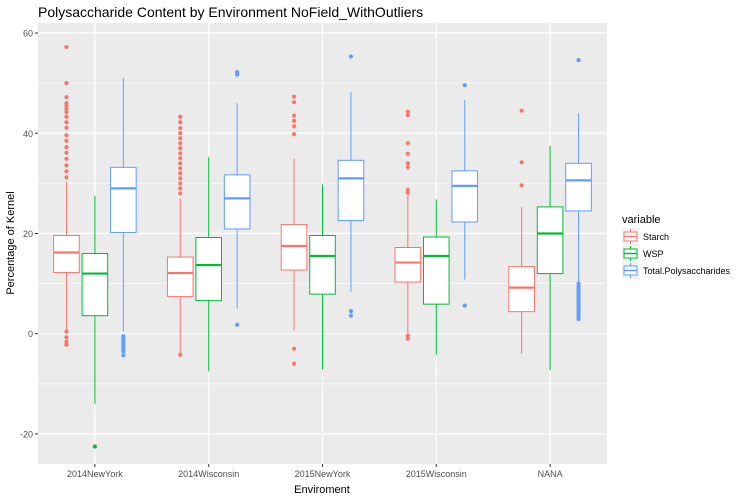 The width and height of the screenshot is (750, 500). I want to click on legend-entry: WSP, so click(643, 253).